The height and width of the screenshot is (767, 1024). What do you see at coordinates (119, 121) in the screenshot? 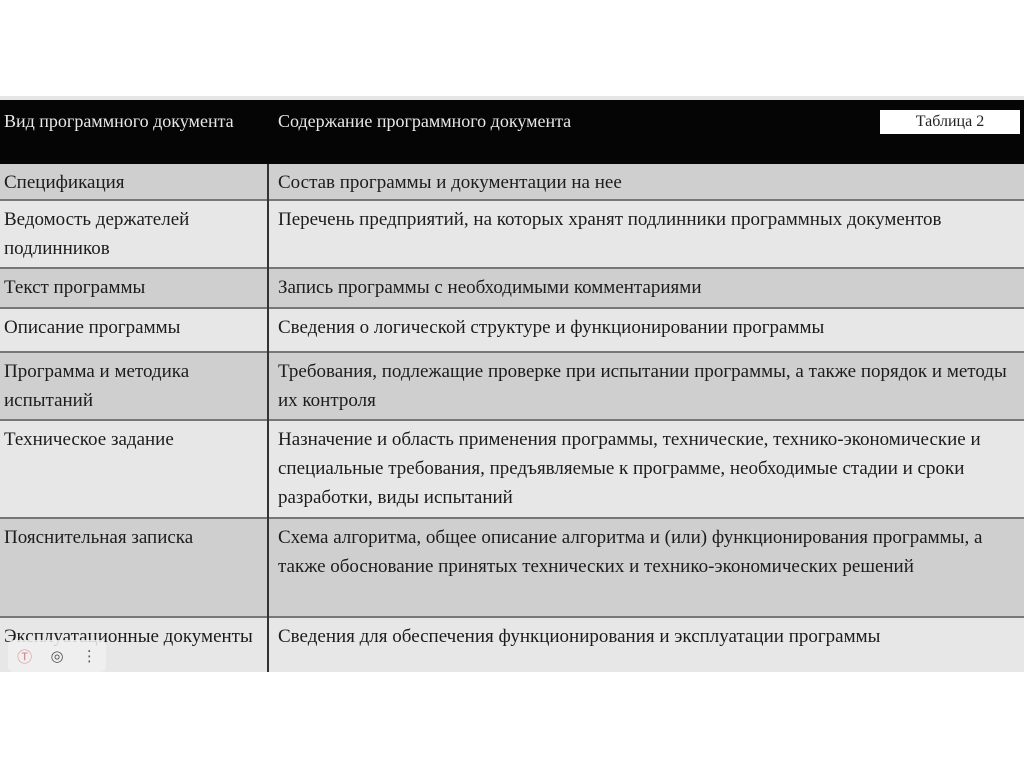
I see `header-type: Вид программного документа` at bounding box center [119, 121].